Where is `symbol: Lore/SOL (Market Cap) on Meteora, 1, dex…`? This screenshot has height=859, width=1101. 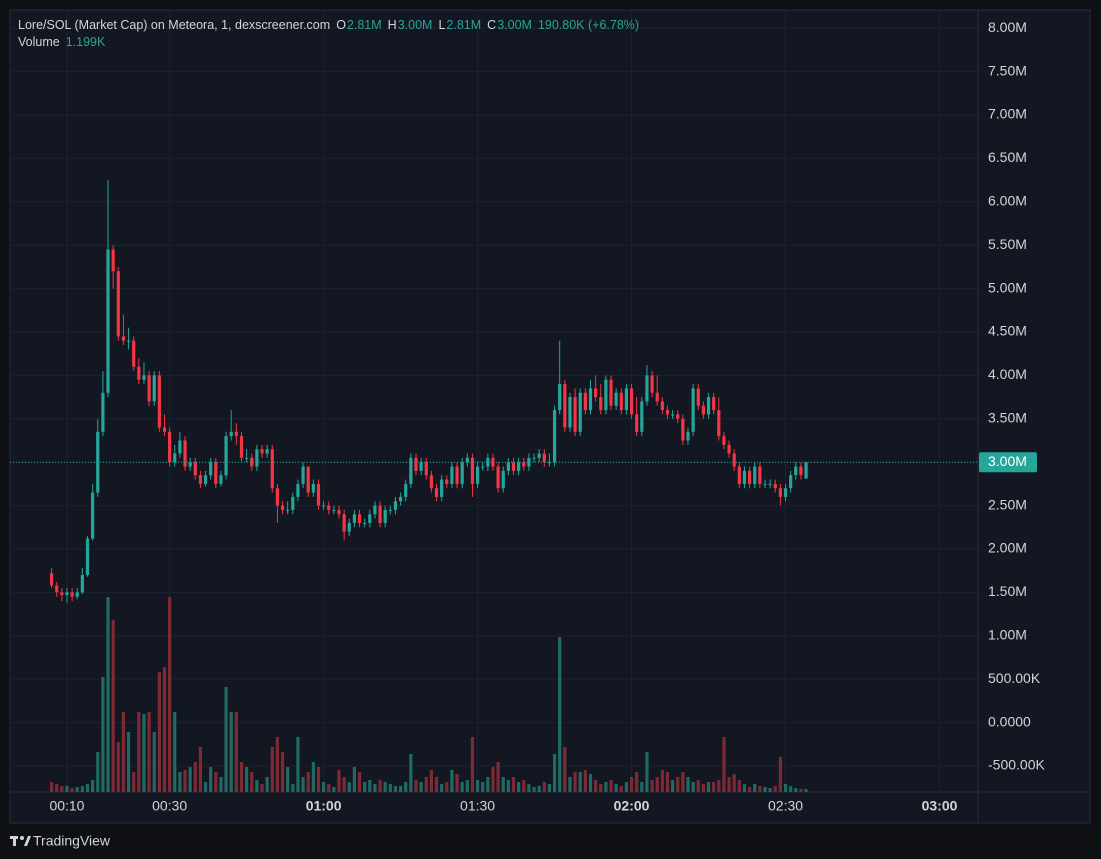 symbol: Lore/SOL (Market Cap) on Meteora, 1, dex… is located at coordinates (174, 25).